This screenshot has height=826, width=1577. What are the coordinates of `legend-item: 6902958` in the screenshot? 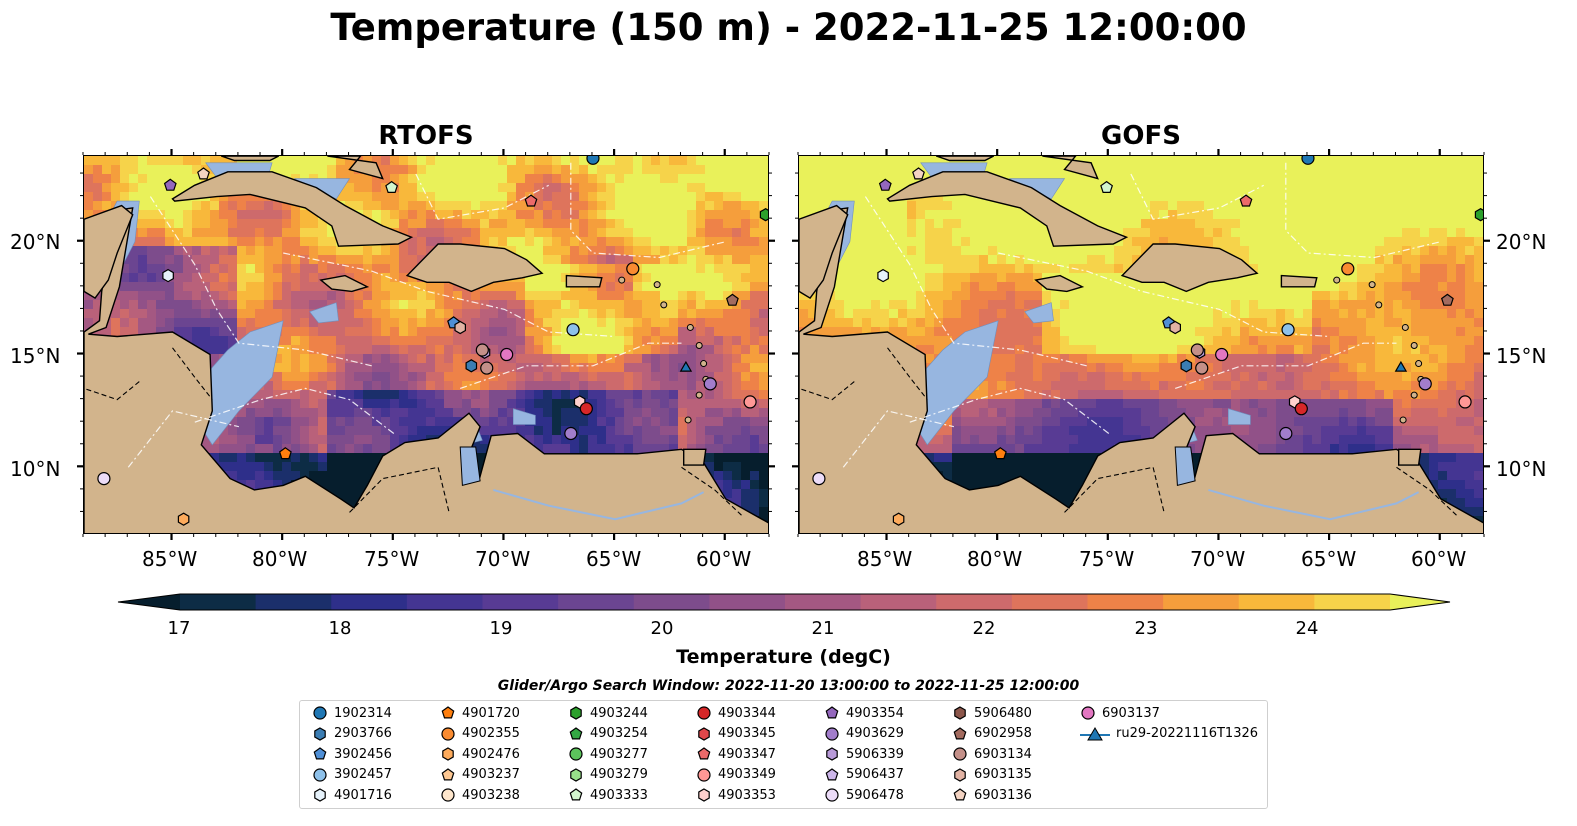 It's located at (992, 734).